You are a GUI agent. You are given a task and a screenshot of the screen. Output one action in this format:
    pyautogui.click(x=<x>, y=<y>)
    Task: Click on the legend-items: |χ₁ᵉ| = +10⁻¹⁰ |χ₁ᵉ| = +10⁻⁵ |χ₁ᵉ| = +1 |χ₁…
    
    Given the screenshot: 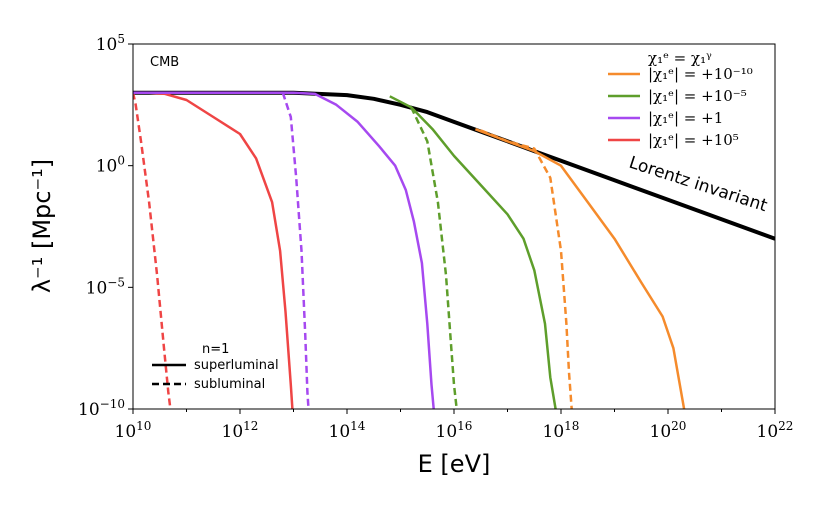 What is the action you would take?
    pyautogui.click(x=680, y=107)
    